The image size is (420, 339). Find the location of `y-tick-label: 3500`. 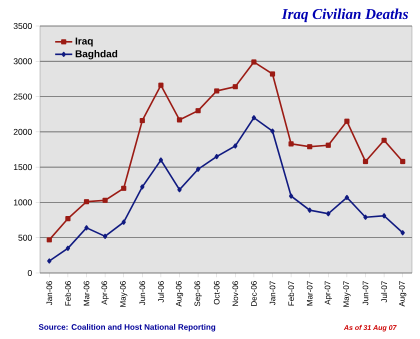

y-tick-label: 3500 is located at coordinates (23, 25).